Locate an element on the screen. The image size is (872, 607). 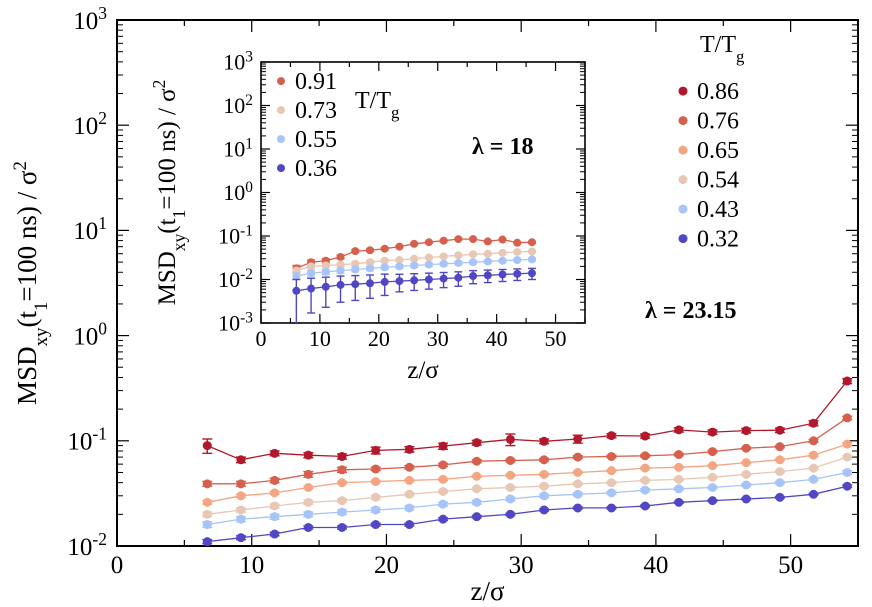
y-tick-label: 10² is located at coordinates (90, 124).